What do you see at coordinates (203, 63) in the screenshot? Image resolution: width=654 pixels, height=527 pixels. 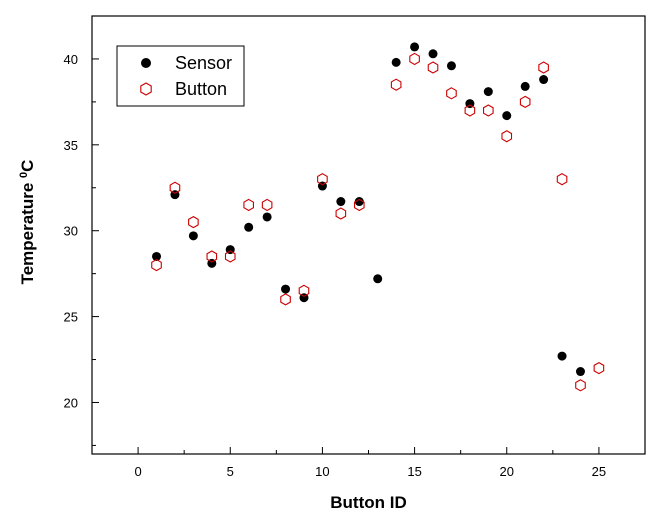 I see `legend-sensor-label: Sensor` at bounding box center [203, 63].